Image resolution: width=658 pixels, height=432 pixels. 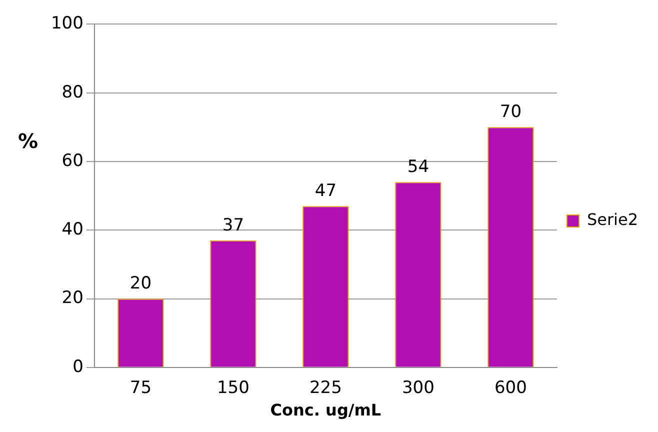 I want to click on y-tick-label: 20, so click(x=73, y=298).